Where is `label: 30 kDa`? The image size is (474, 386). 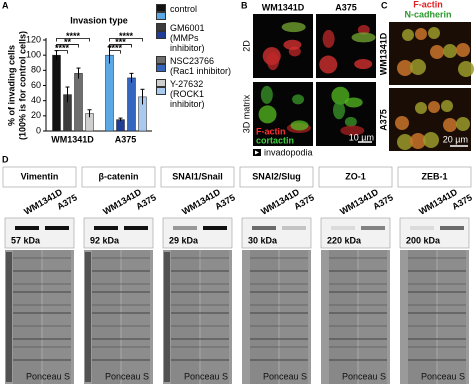 label: 30 kDa is located at coordinates (263, 240).